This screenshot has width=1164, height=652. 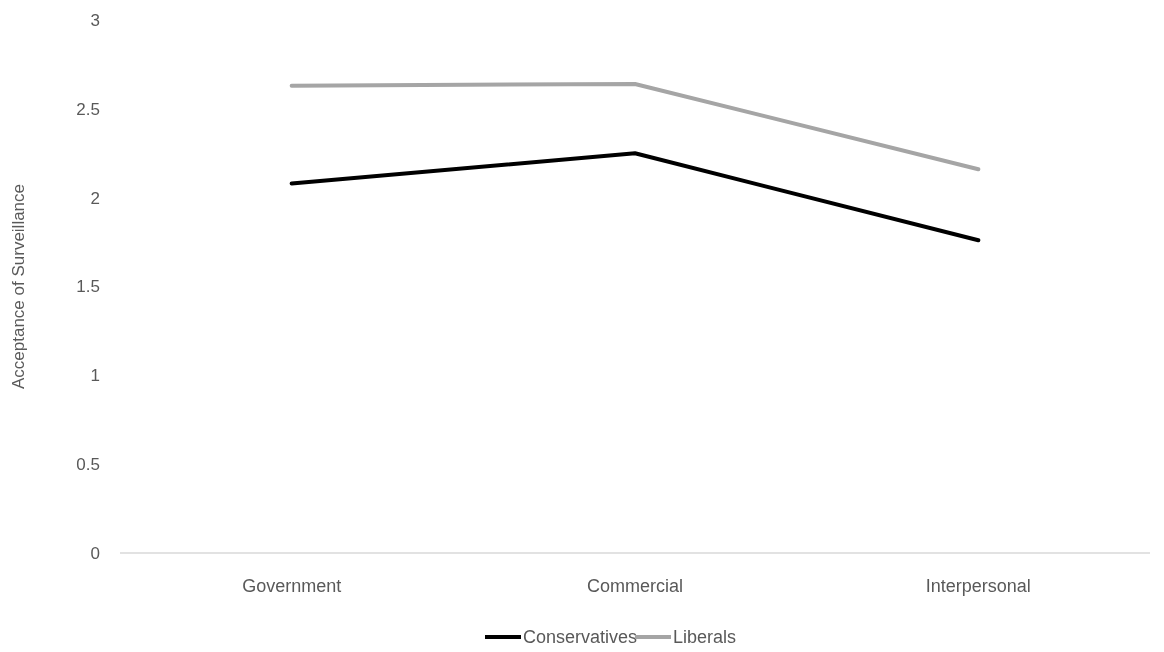 What do you see at coordinates (18, 286) in the screenshot?
I see `y-axis-title: Acceptance of Surveillance` at bounding box center [18, 286].